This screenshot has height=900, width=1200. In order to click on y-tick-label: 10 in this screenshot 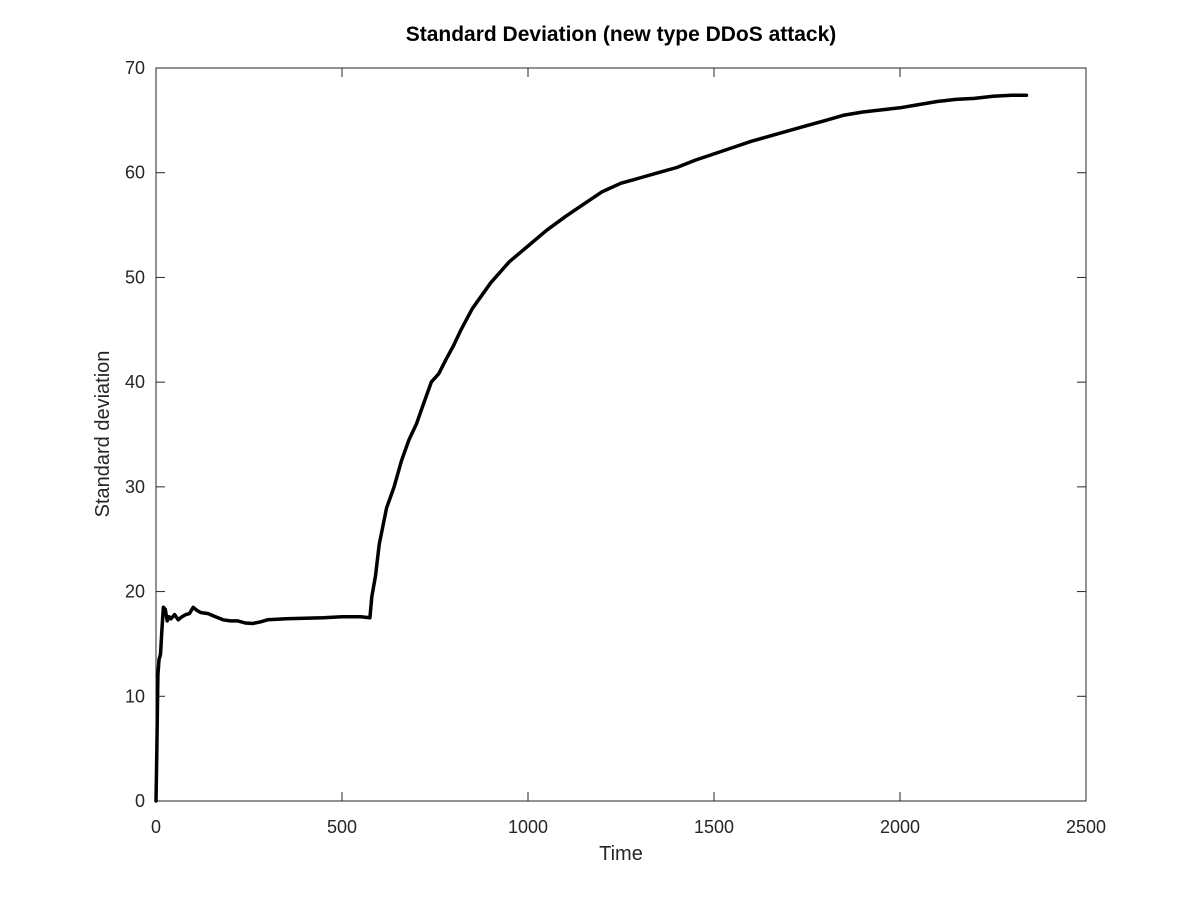, I will do `click(135, 696)`.